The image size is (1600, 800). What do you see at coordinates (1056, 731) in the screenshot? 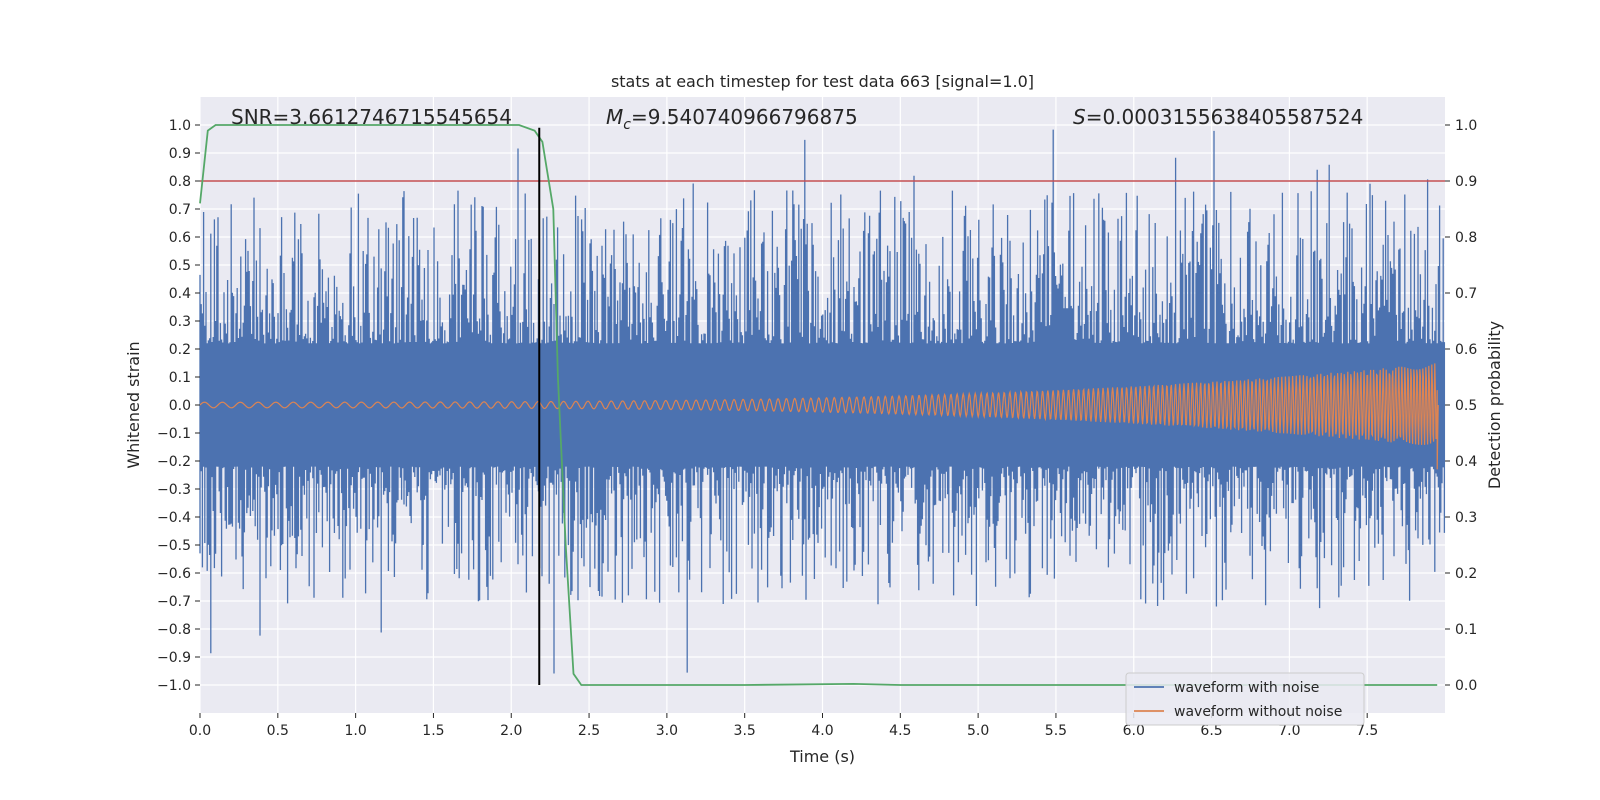
I see `x-tick-label: 5.5` at bounding box center [1056, 731].